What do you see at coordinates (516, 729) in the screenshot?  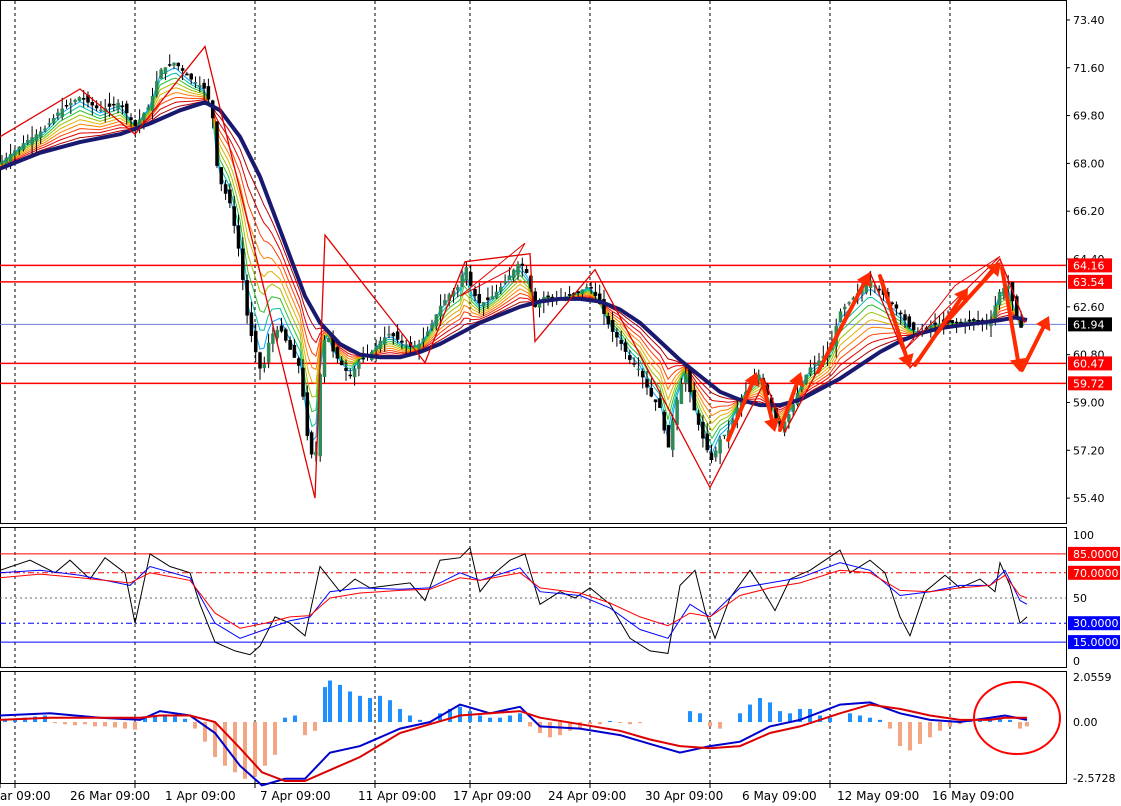 I see `macd-histogram` at bounding box center [516, 729].